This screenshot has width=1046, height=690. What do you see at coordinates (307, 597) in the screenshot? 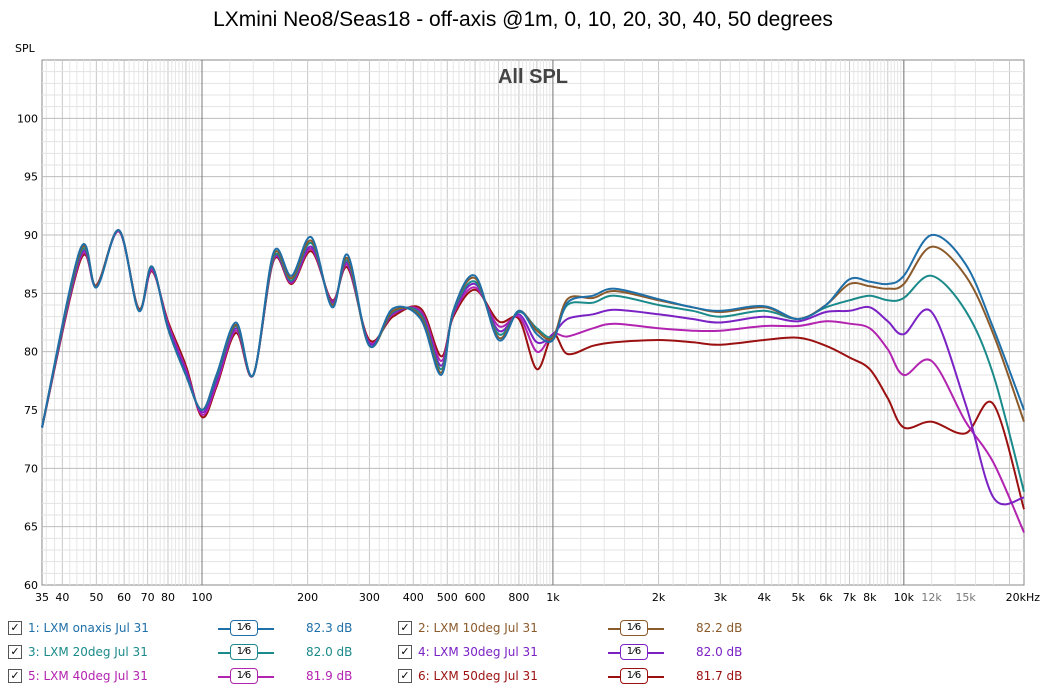
I see `x-tick-label: 200` at bounding box center [307, 597].